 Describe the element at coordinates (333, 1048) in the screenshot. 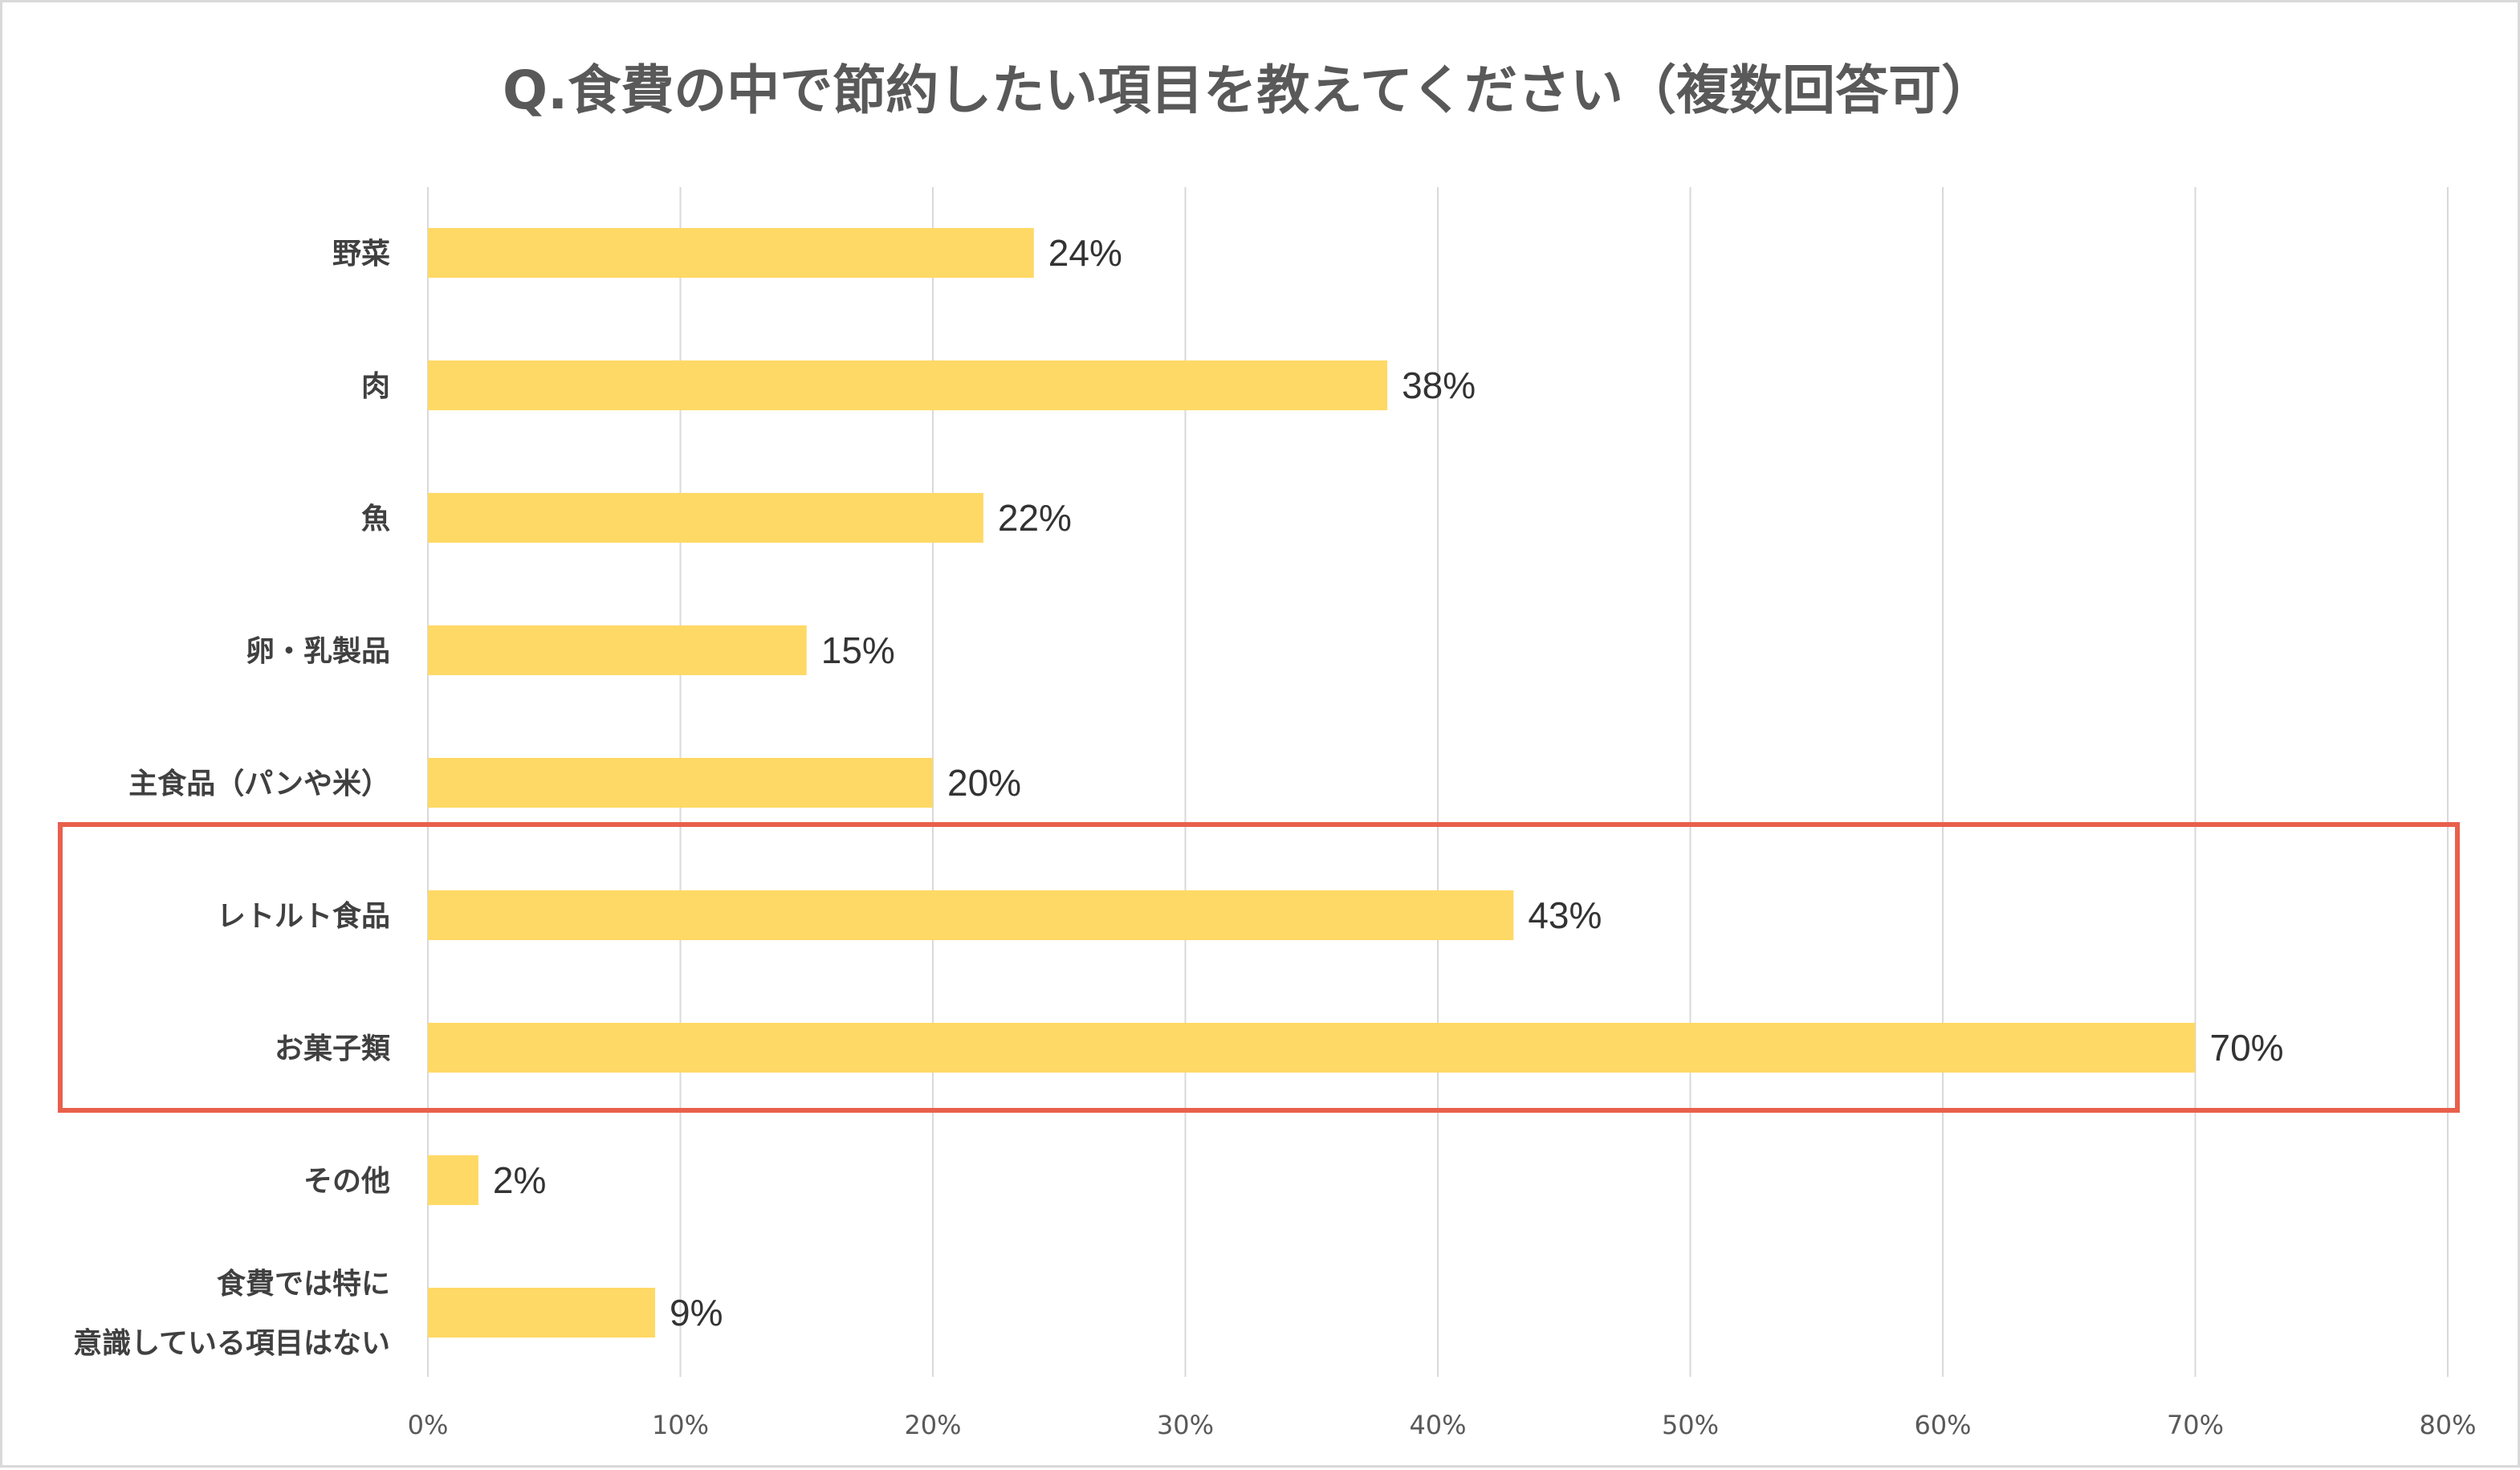

I see `category-label: お菓子類` at that location.